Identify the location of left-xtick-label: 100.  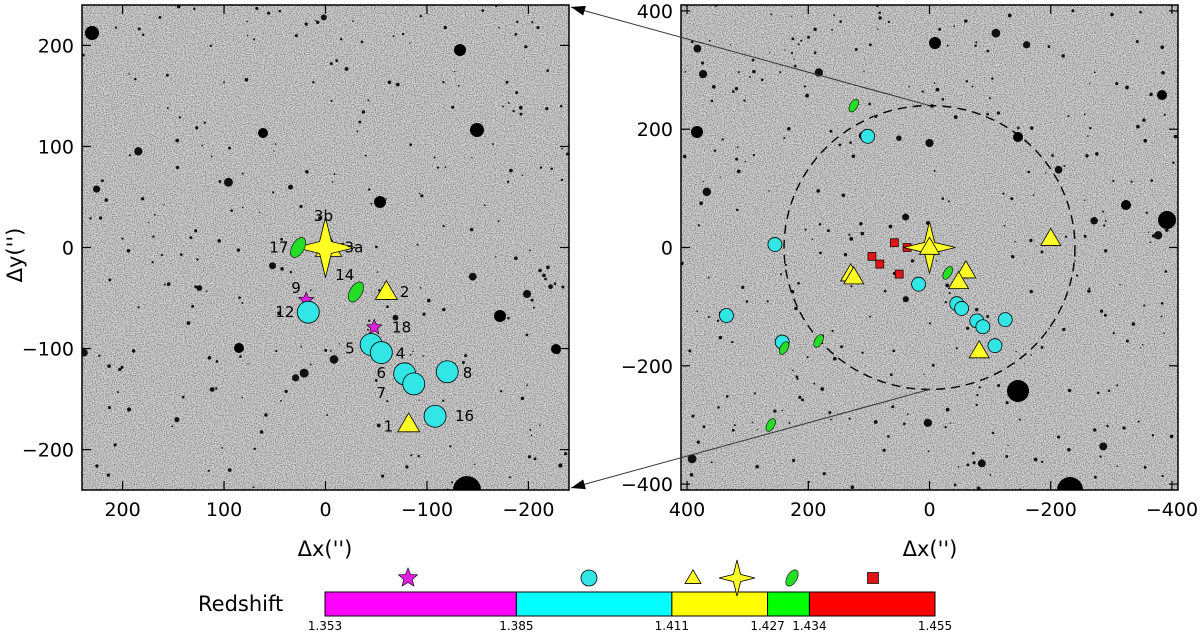
(224, 510).